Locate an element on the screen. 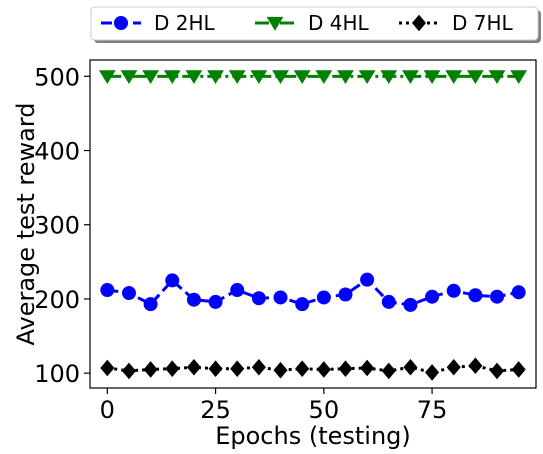 The height and width of the screenshot is (454, 543). x-tick-label: 0 is located at coordinates (107, 410).